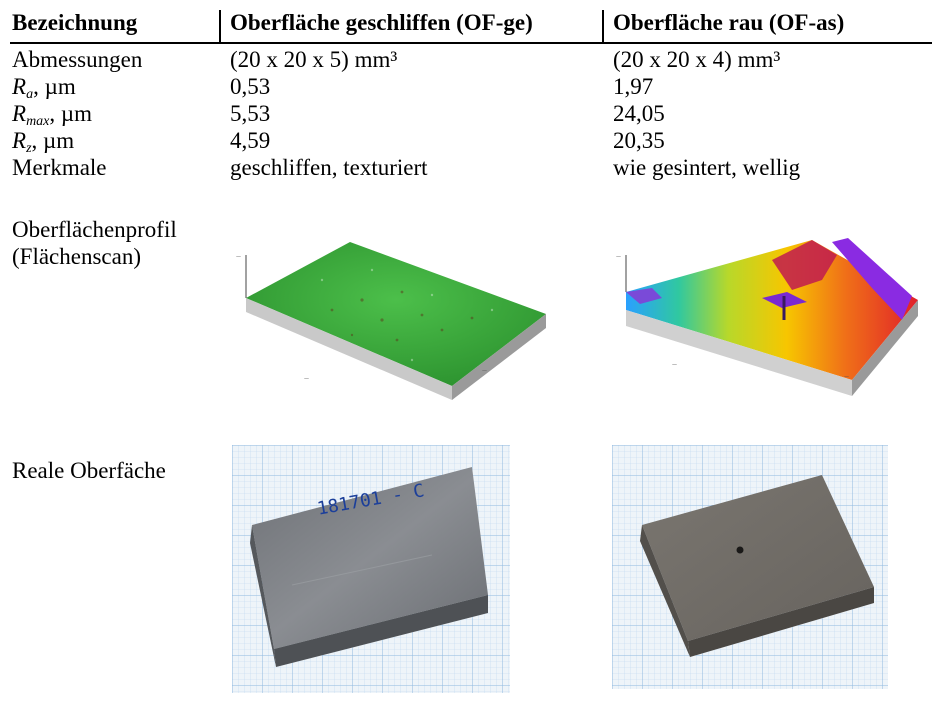 The image size is (944, 702). I want to click on photo-ge: 181701 - C, so click(371, 569).